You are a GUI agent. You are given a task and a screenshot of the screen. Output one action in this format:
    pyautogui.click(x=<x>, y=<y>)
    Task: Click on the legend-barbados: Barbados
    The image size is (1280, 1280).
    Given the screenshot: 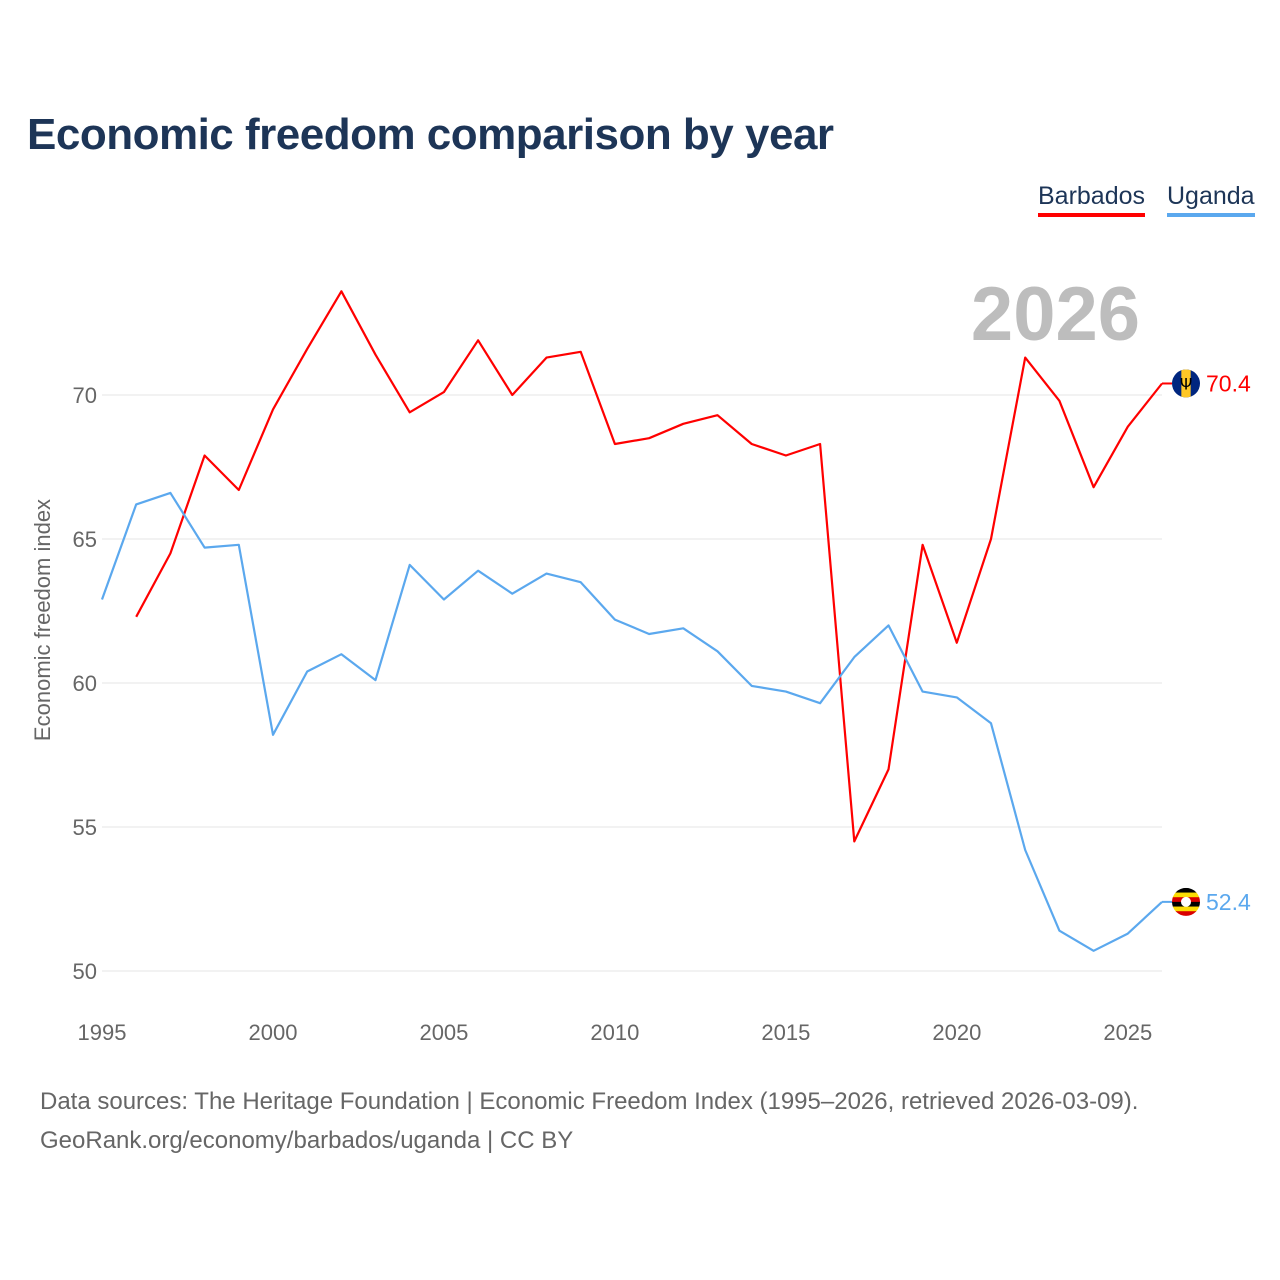 What is the action you would take?
    pyautogui.click(x=1092, y=199)
    